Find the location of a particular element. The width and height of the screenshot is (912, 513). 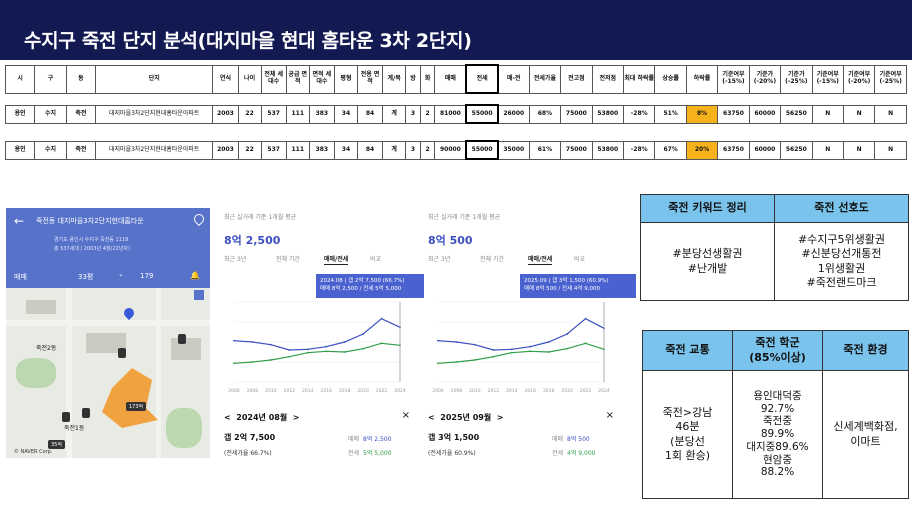

legend-trade: 매매 8억 2,500 is located at coordinates (369, 438).